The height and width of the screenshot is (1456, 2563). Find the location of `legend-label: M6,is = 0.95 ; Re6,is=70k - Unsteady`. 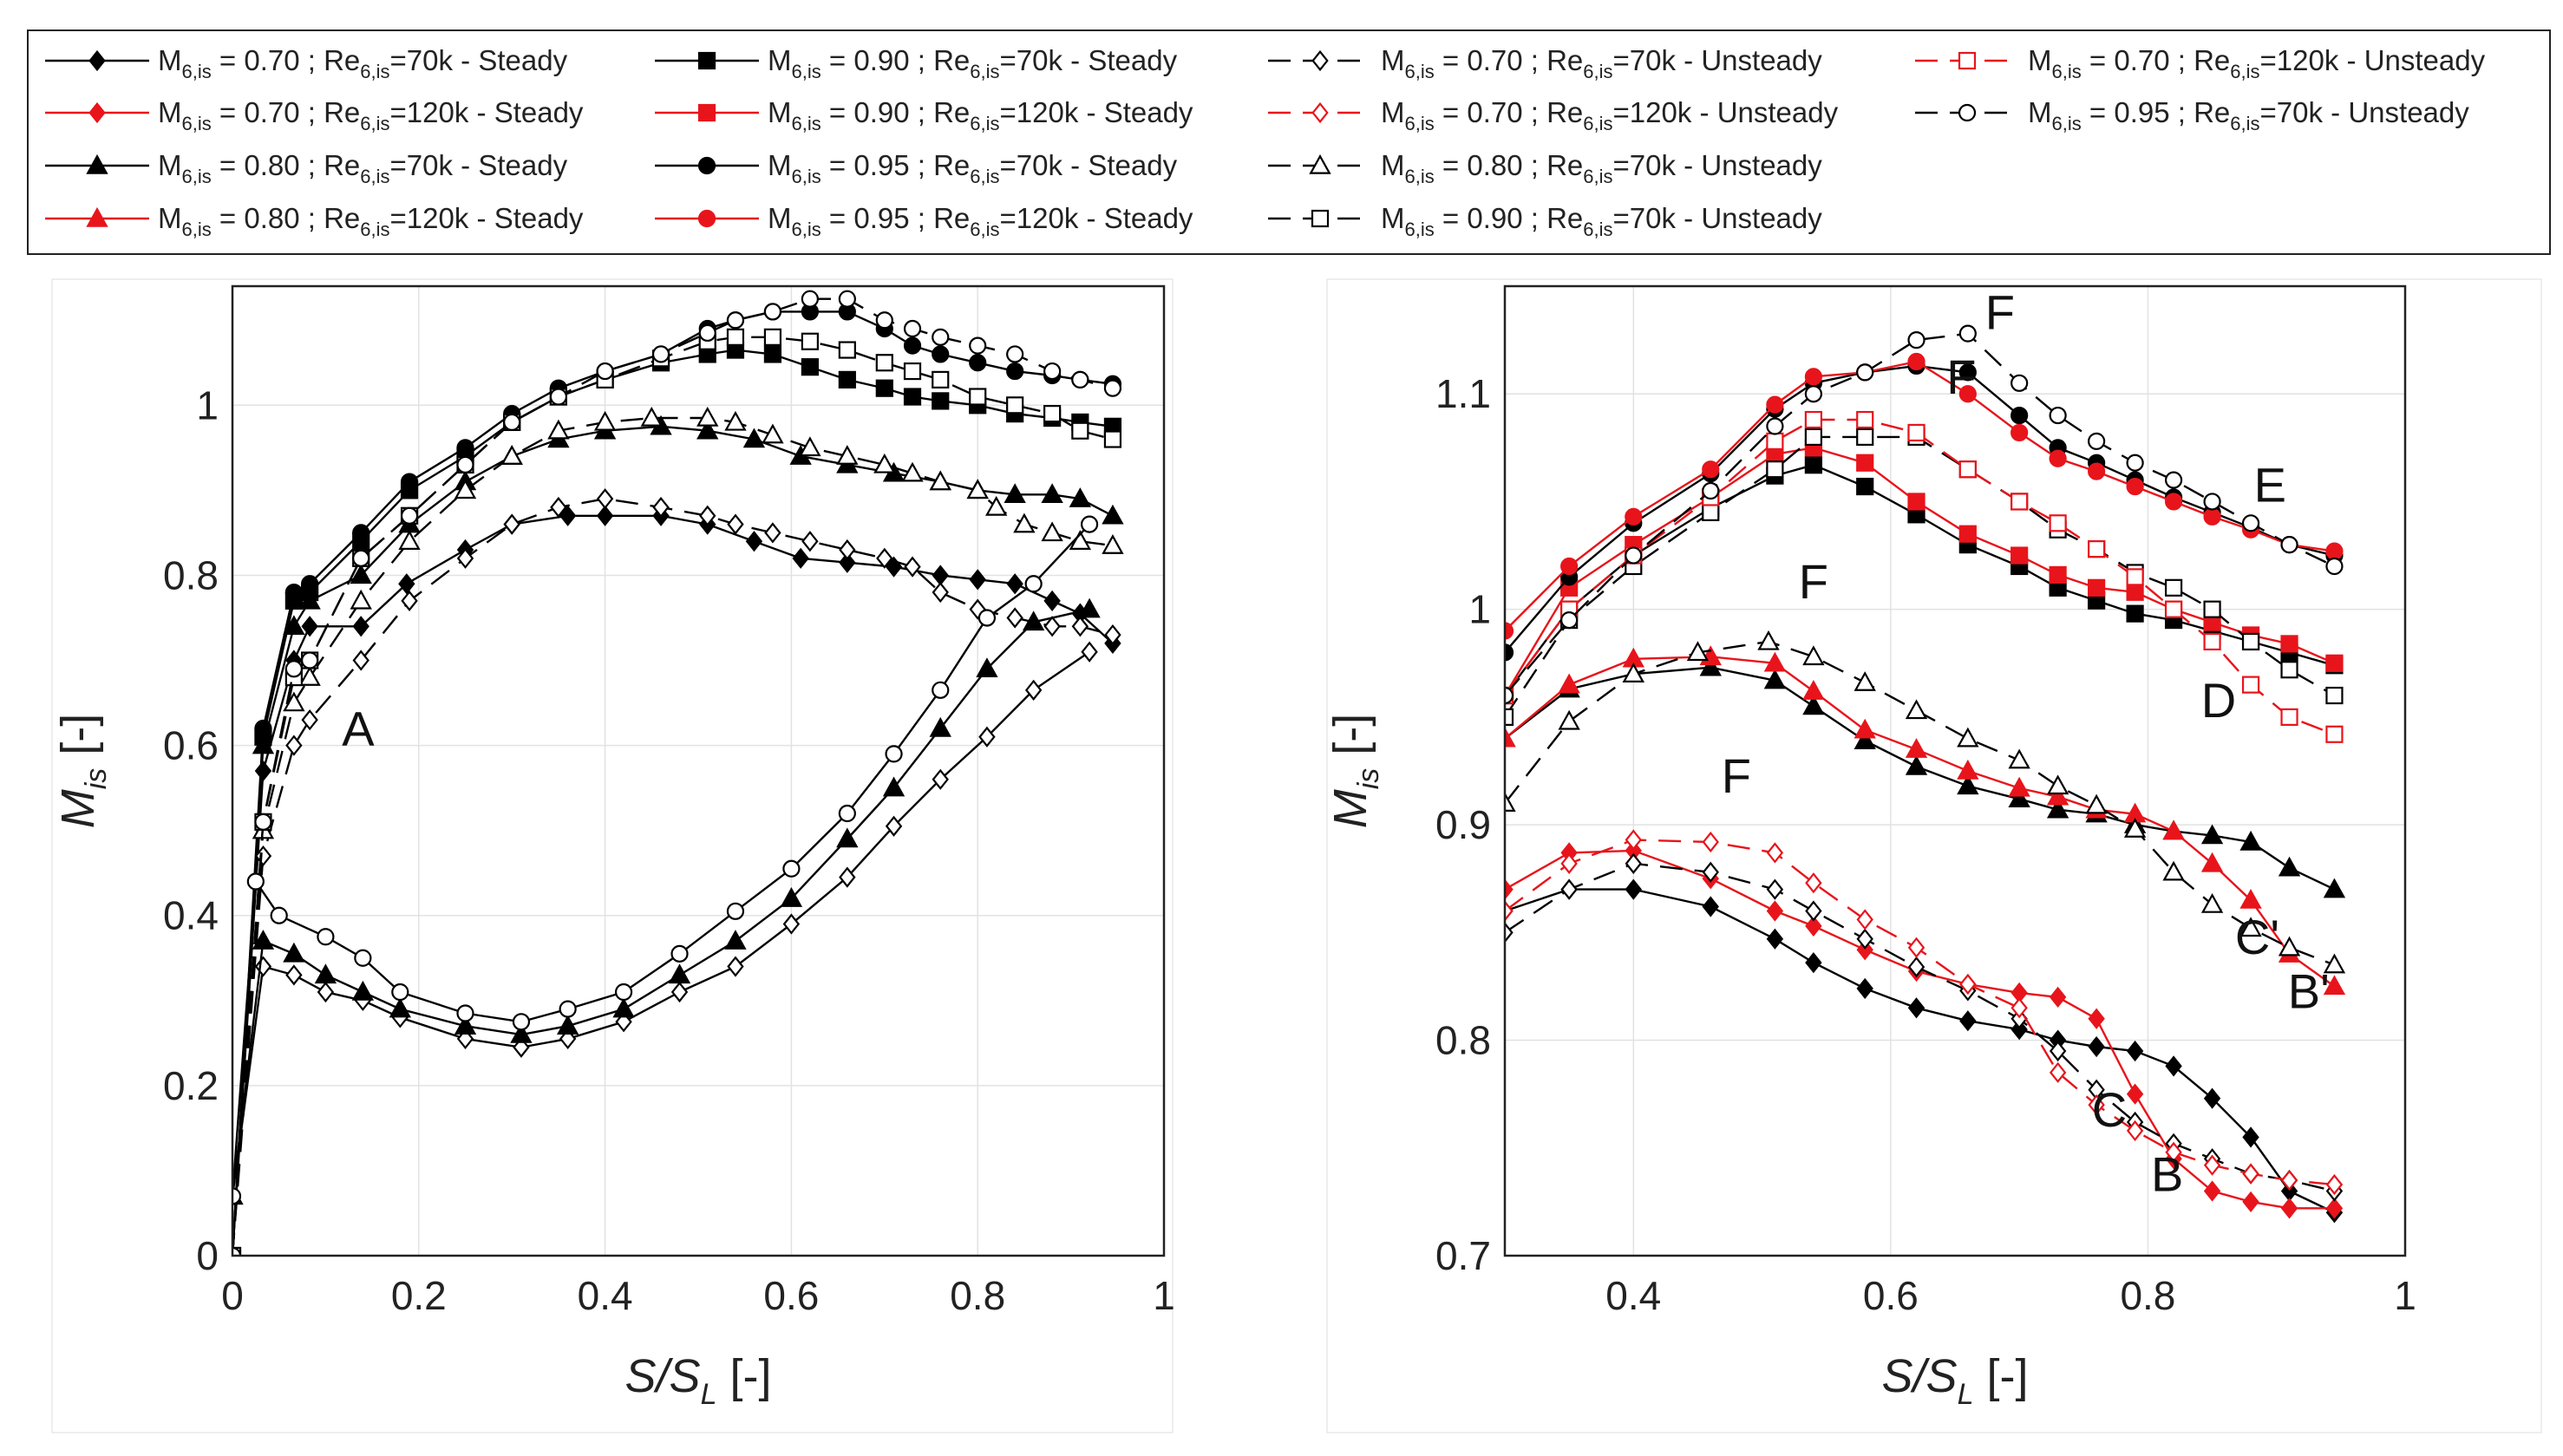

legend-label: M6,is = 0.95 ; Re6,is=70k - Unsteady is located at coordinates (2248, 115).